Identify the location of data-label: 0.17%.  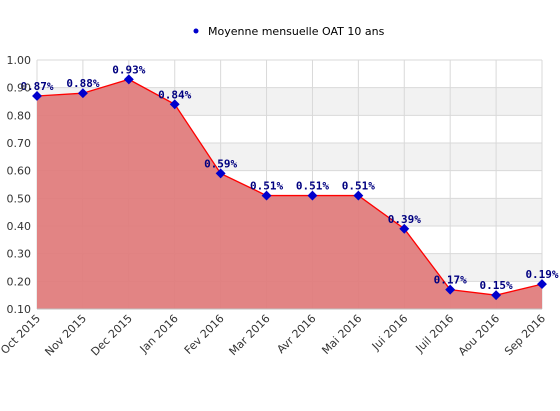
(450, 280).